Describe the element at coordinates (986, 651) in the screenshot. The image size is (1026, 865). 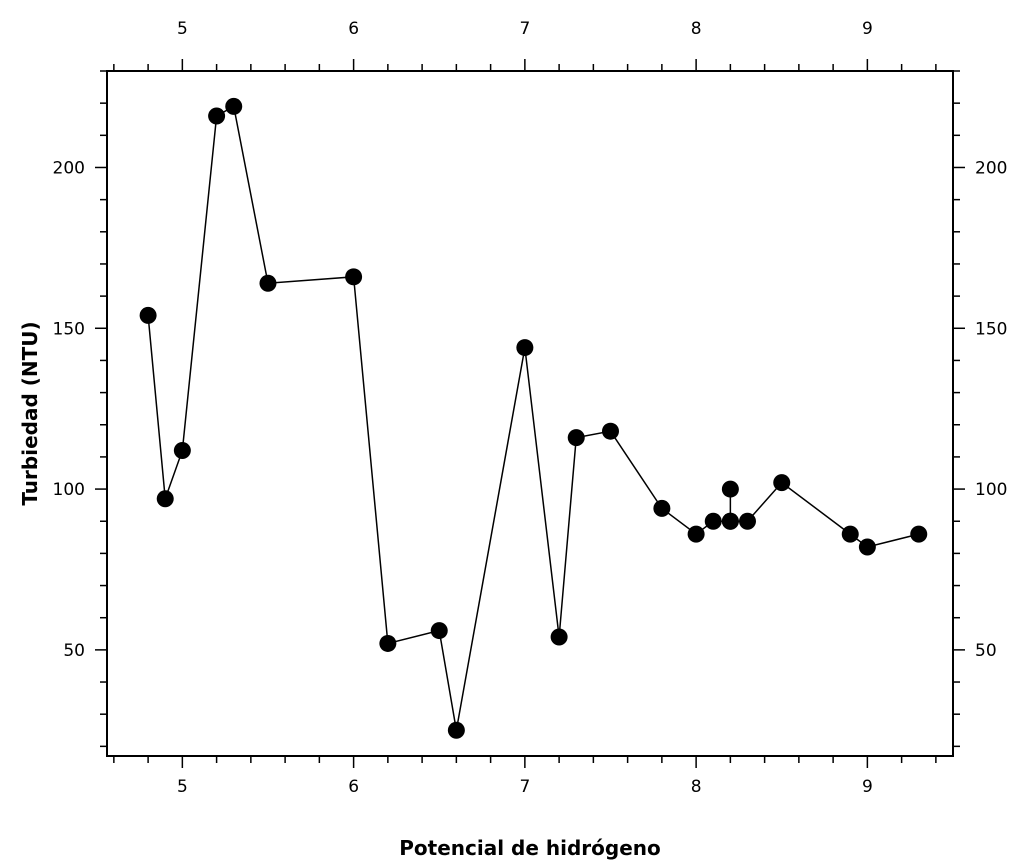
I see `y-tick-label-right: 50` at that location.